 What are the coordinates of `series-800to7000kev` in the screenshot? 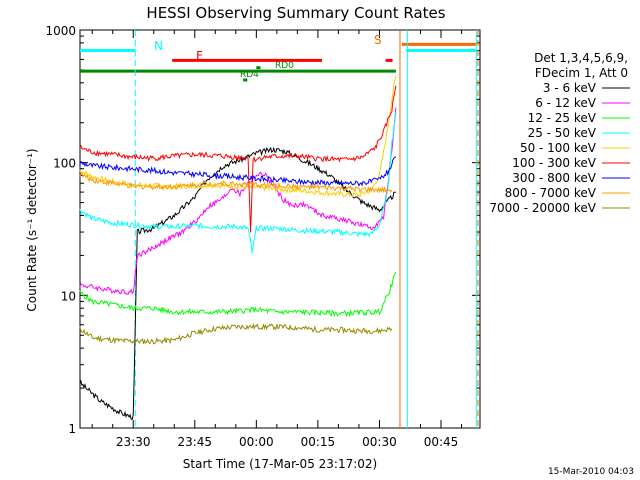 It's located at (236, 182).